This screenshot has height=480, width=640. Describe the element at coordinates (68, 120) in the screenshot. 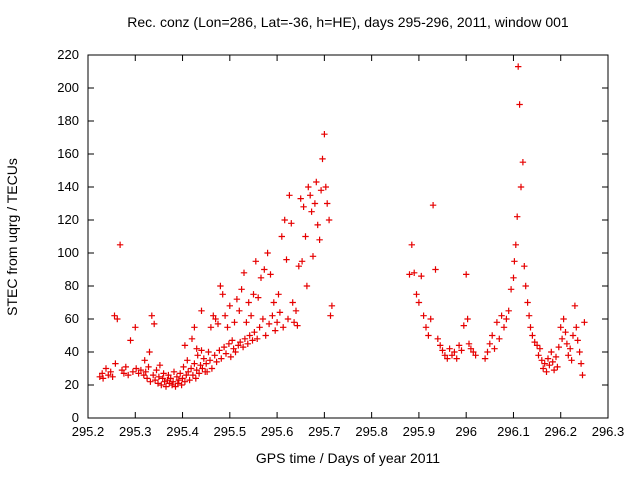

I see `y-tick-label: 180` at that location.